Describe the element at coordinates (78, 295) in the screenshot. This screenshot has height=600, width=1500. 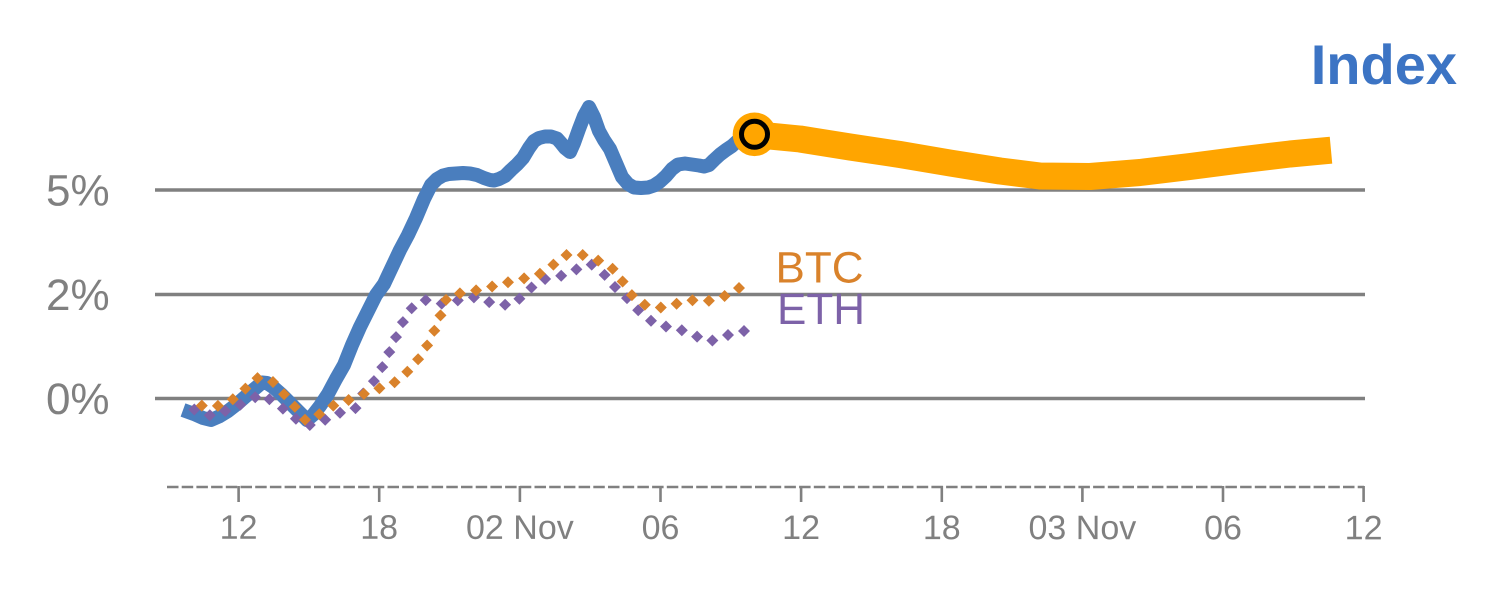
I see `svg-text: 2%` at that location.